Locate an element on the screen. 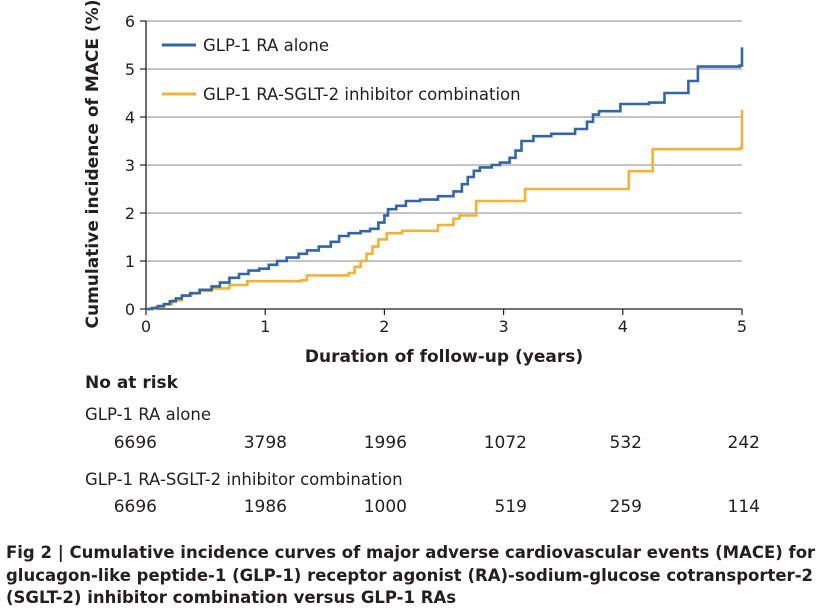 The width and height of the screenshot is (831, 616). y-tick-label: 6 is located at coordinates (130, 21).